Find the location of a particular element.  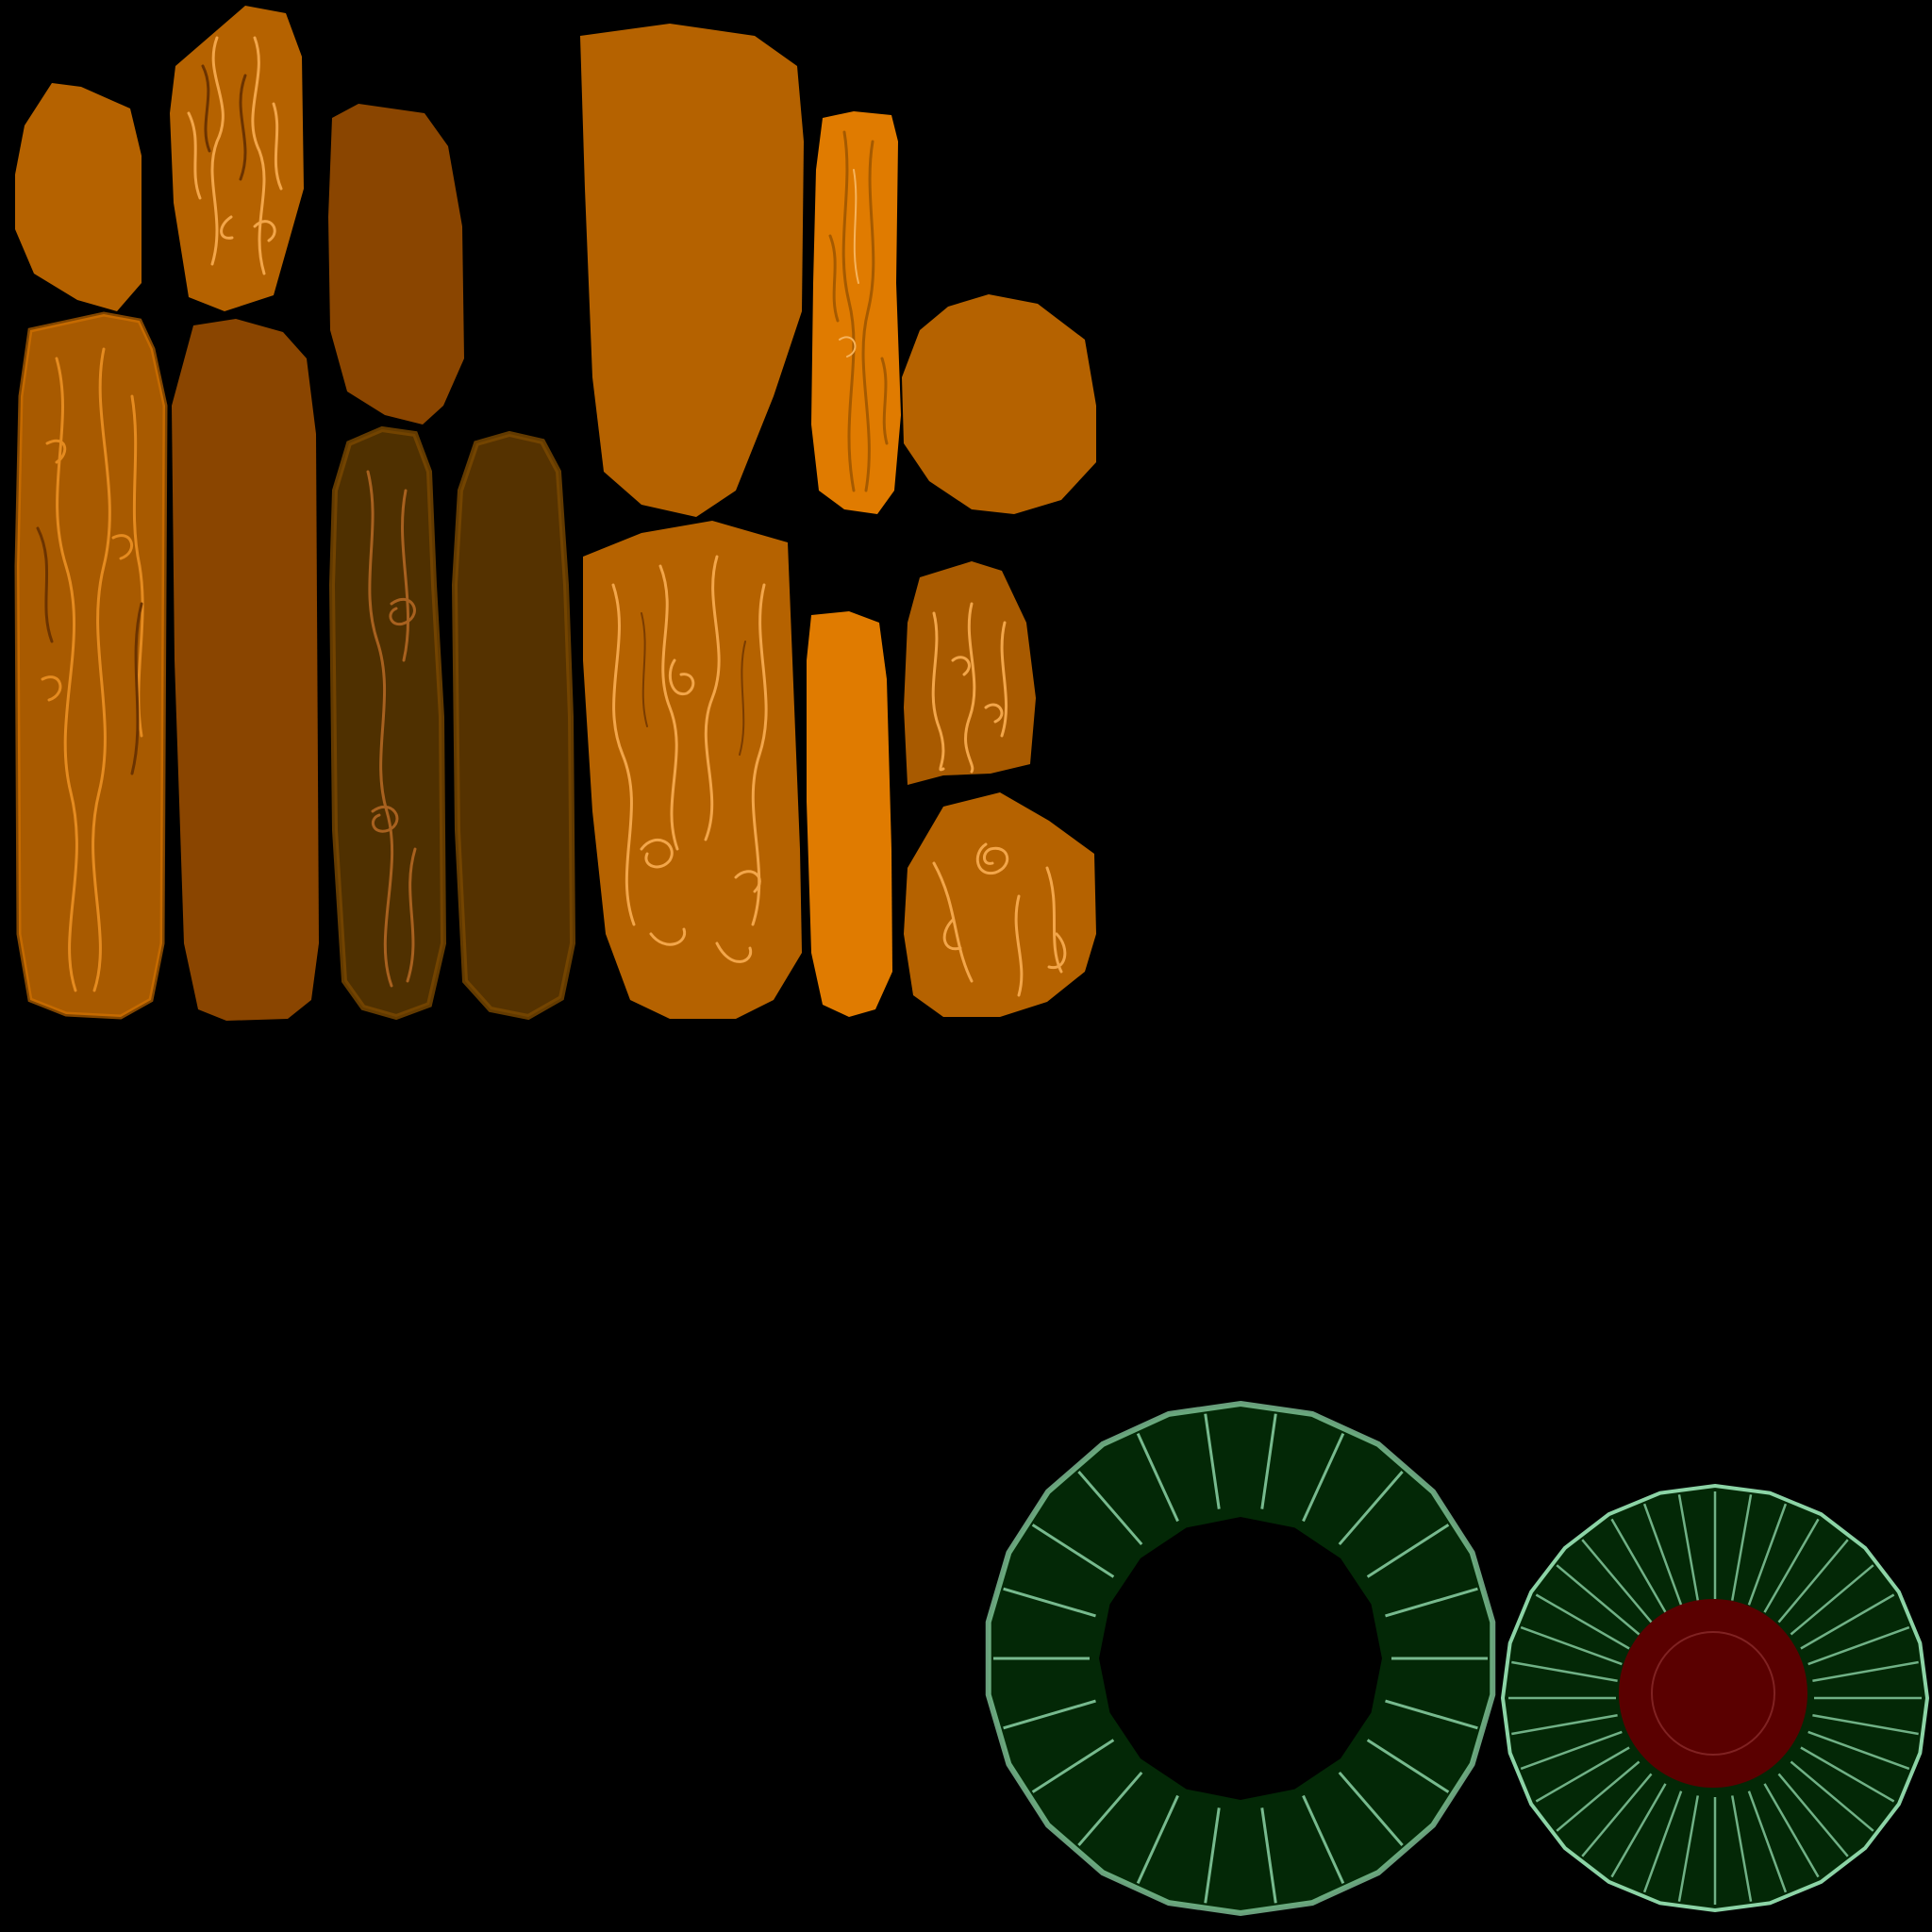

disc-core-ring is located at coordinates (1713, 1694).